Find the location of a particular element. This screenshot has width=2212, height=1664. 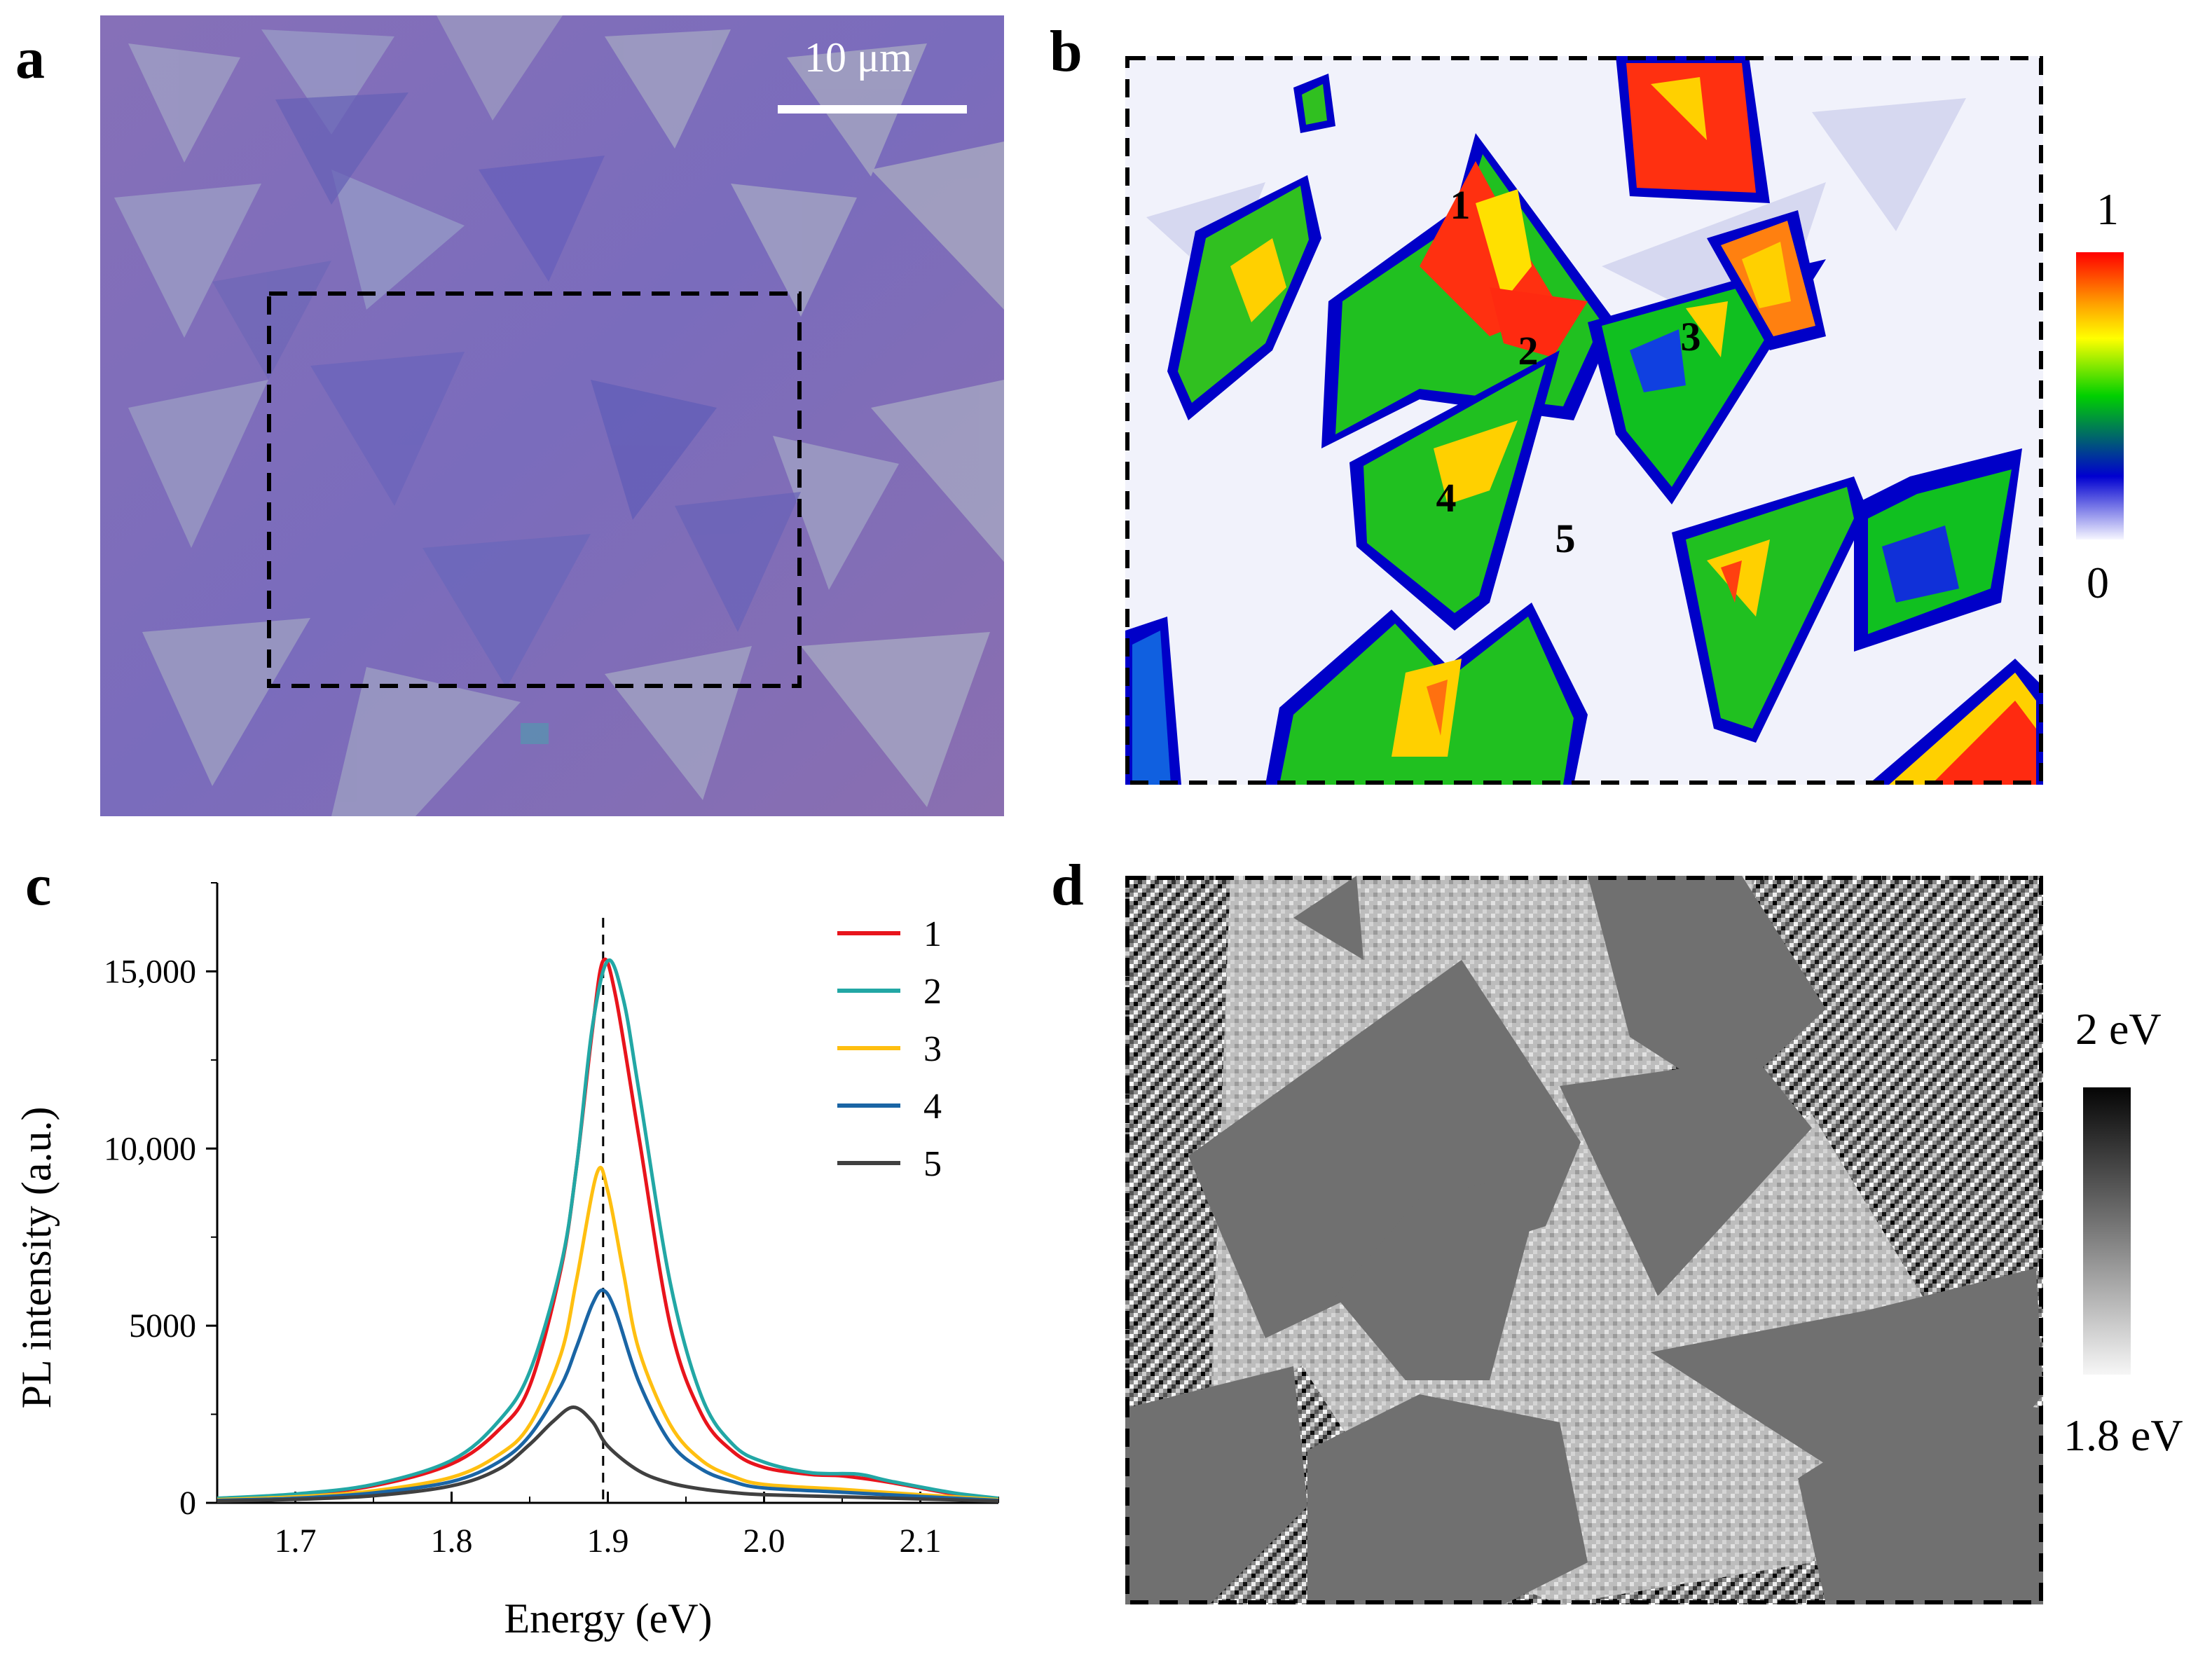

x-axis-label: Energy (eV) is located at coordinates (608, 1618).